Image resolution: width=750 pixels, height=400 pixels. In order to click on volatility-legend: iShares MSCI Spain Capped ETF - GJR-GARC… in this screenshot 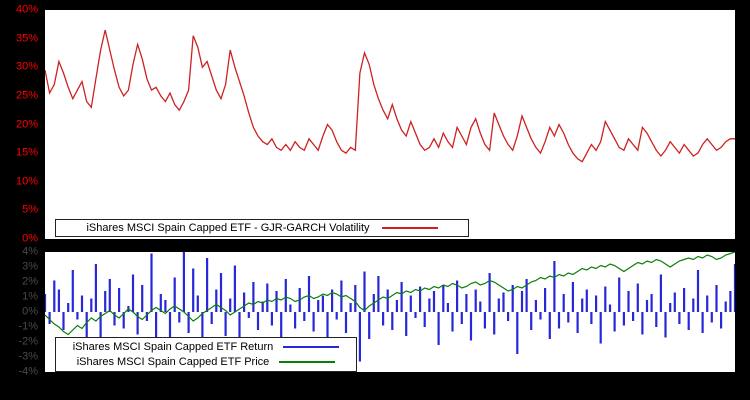, I will do `click(262, 228)`.